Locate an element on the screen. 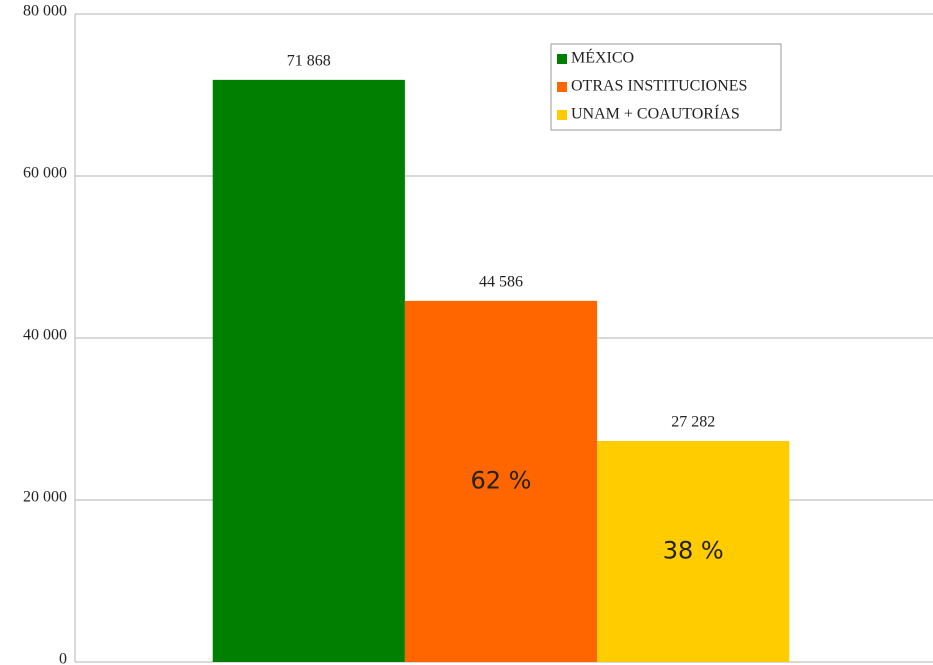 Image resolution: width=933 pixels, height=665 pixels. y-tick-label: 80 000 is located at coordinates (45, 11).